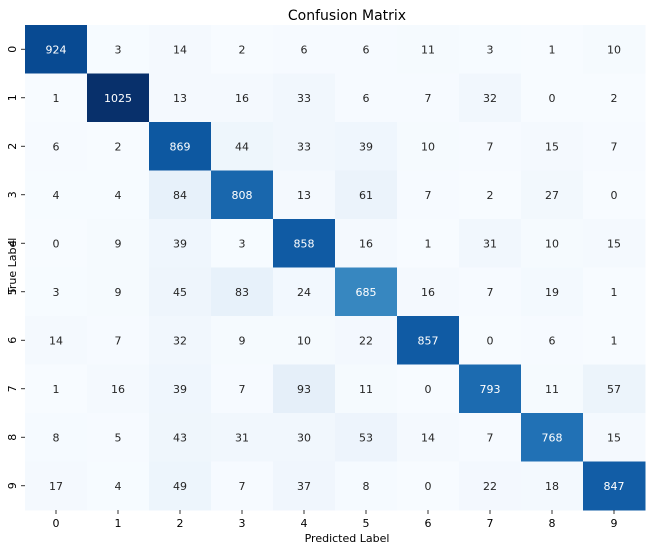 This screenshot has width=660, height=552. Describe the element at coordinates (552, 340) in the screenshot. I see `cell-value-label-6-8: 6` at that location.